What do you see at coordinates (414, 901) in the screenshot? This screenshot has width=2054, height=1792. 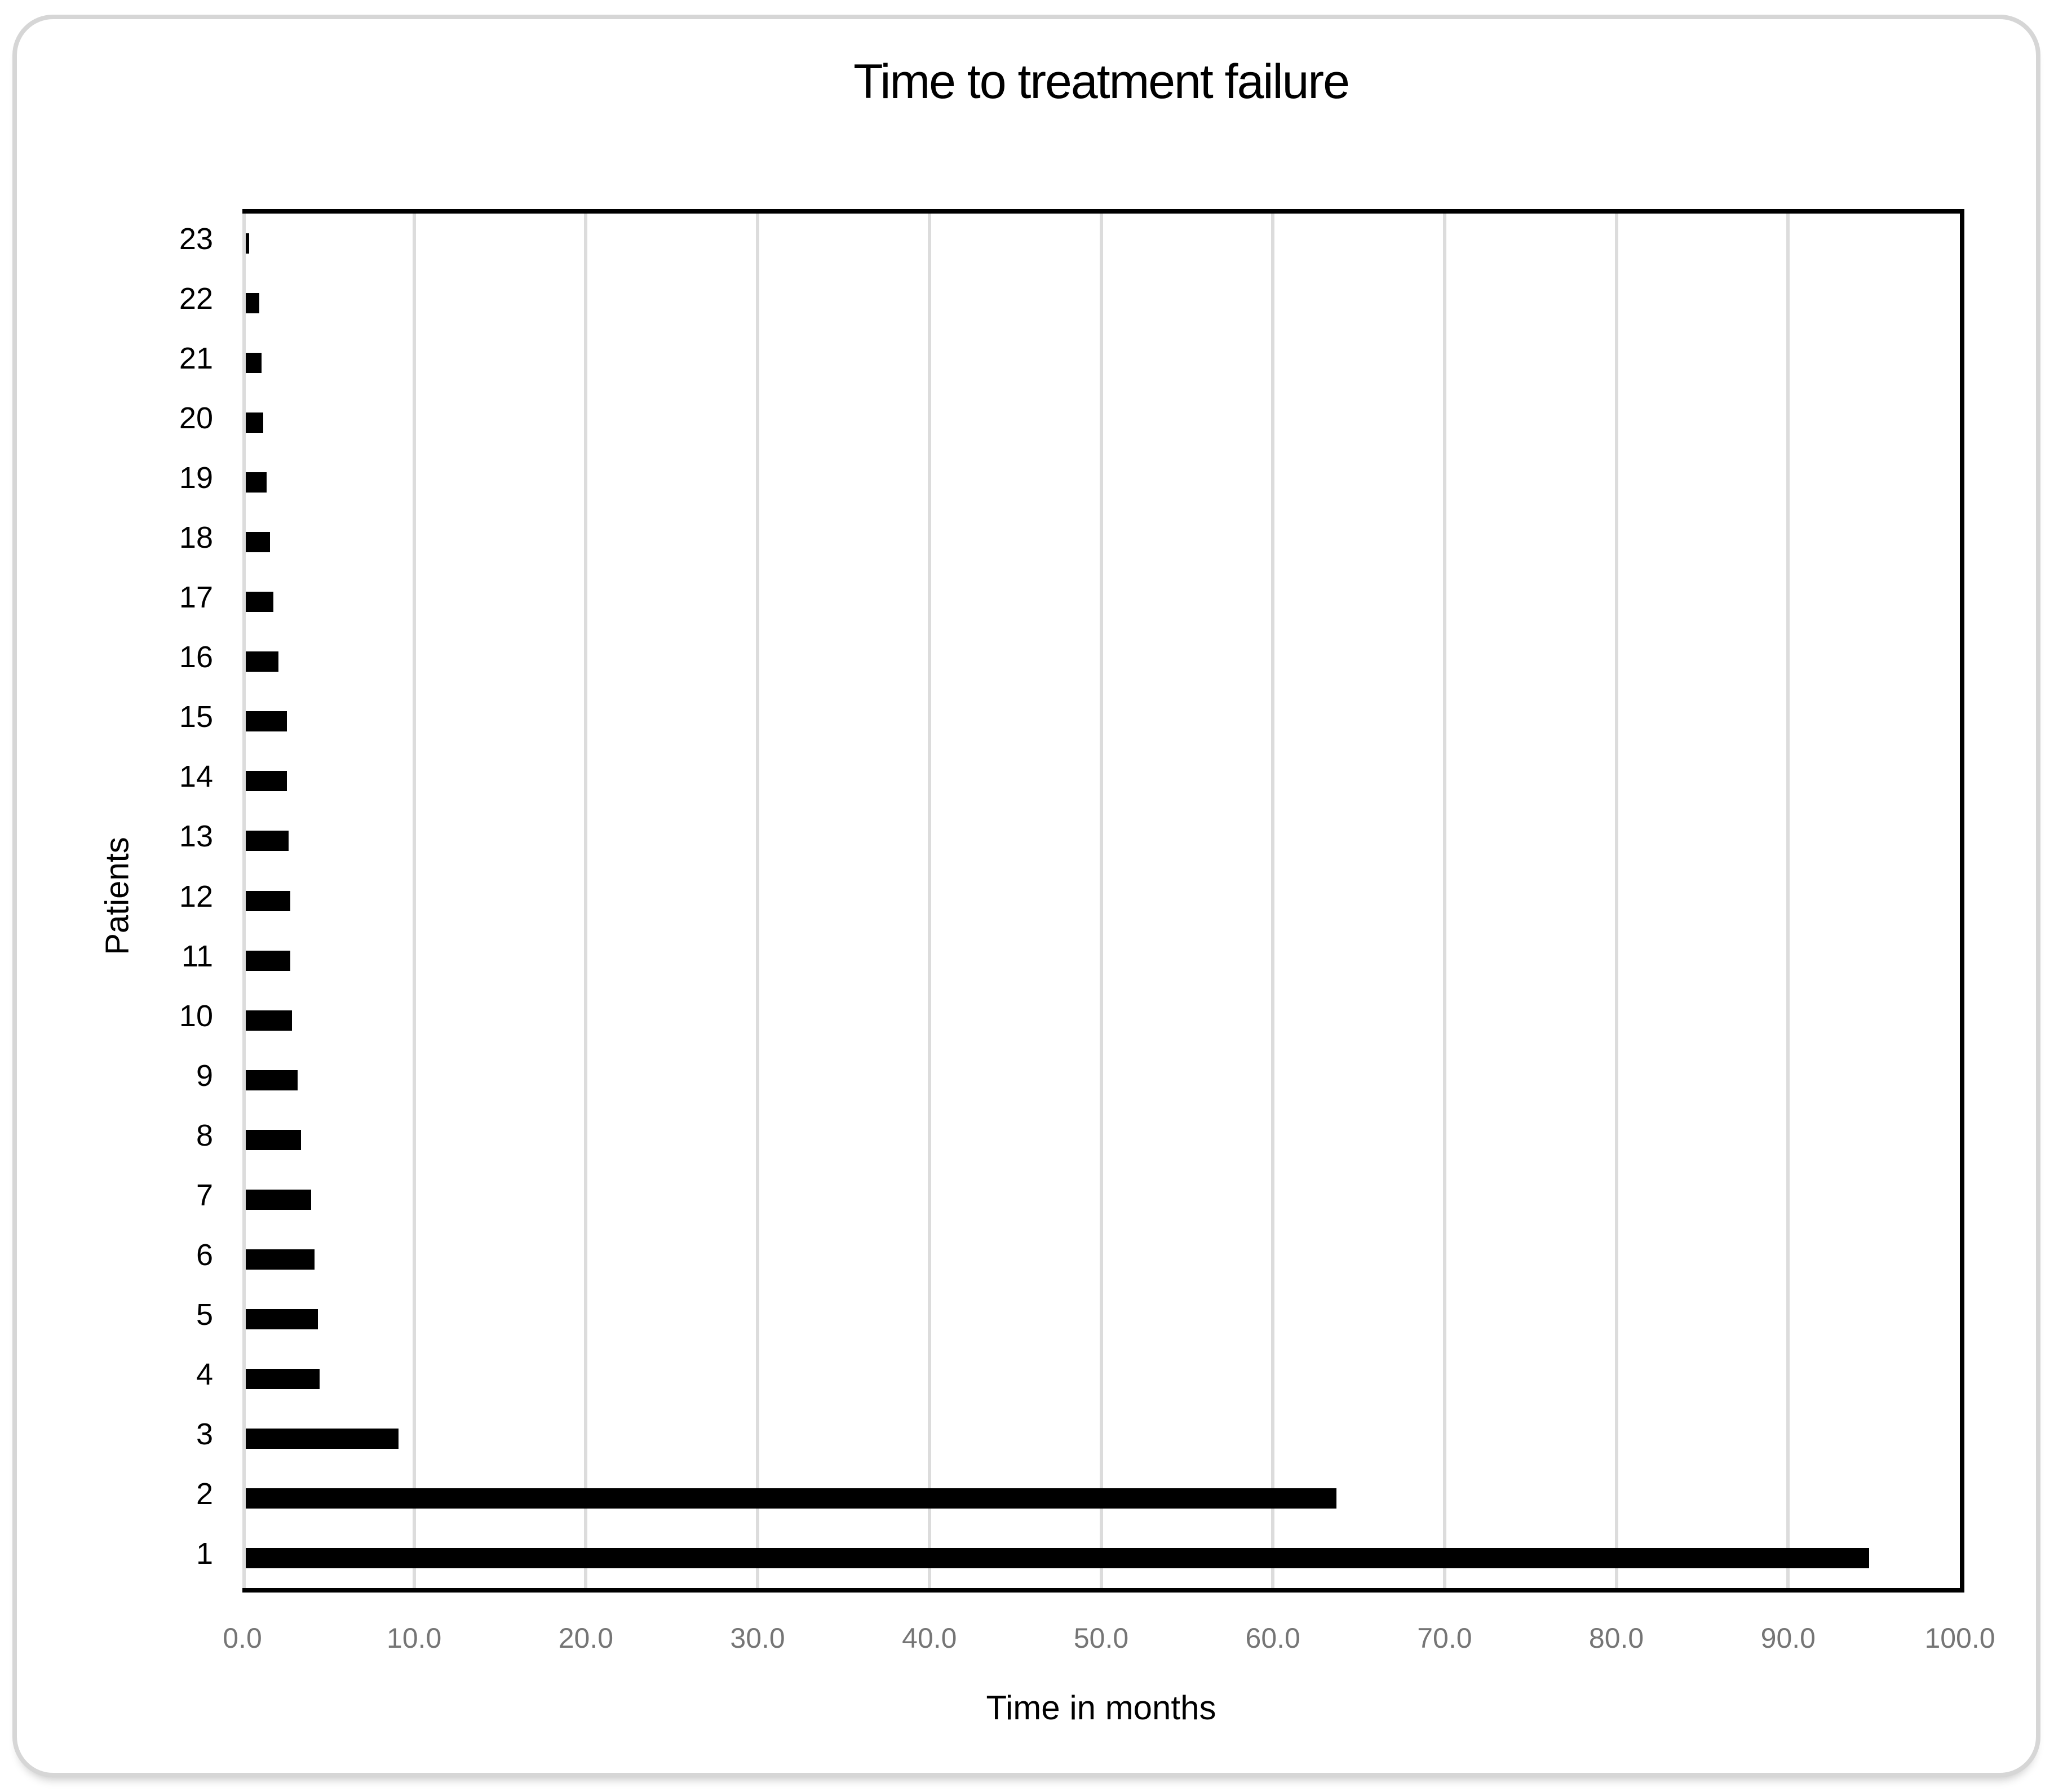 I see `gridline-10.0` at bounding box center [414, 901].